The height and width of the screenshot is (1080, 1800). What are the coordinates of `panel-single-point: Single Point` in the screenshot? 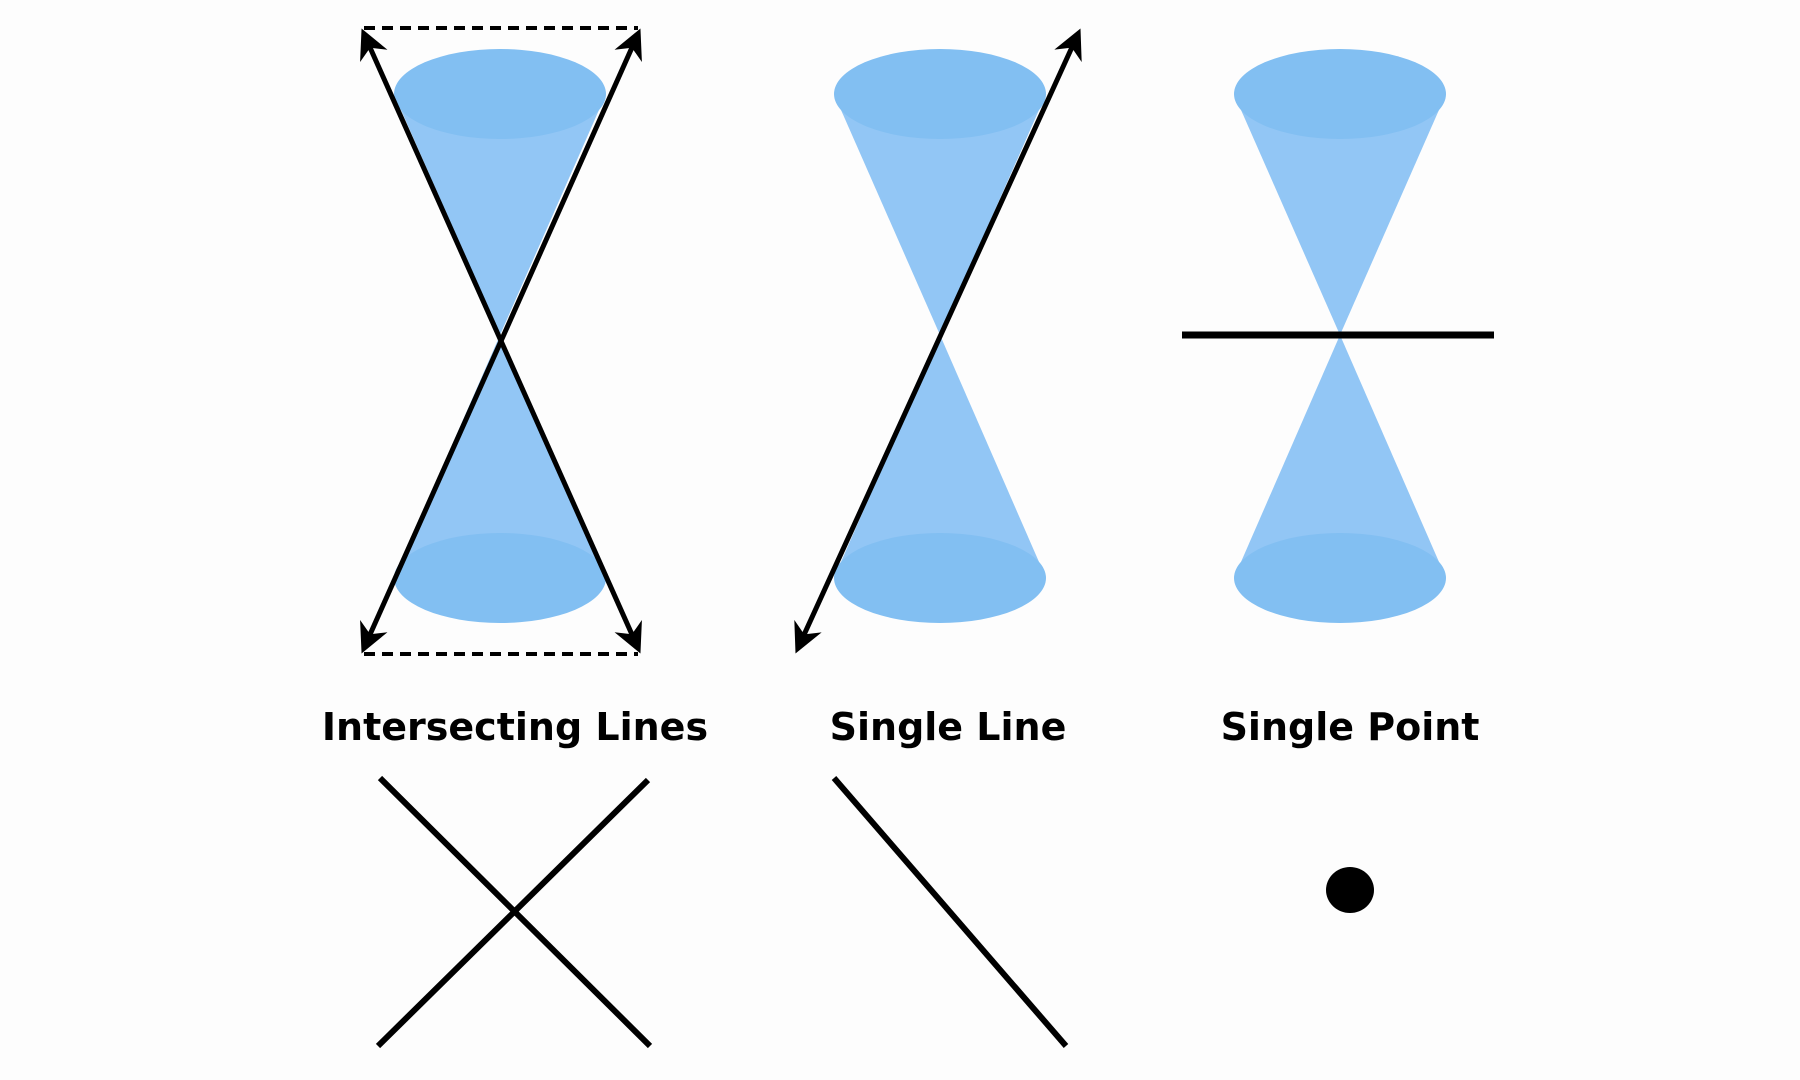 It's located at (1338, 481).